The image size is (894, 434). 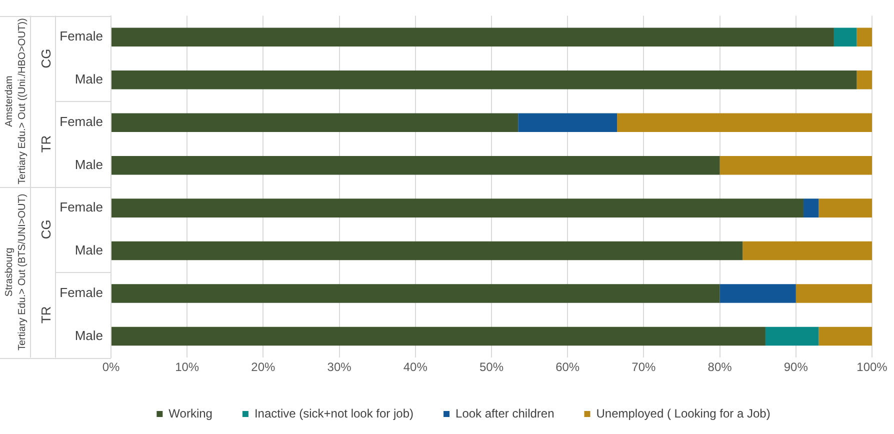 What do you see at coordinates (339, 367) in the screenshot?
I see `x-tick-label: 30%` at bounding box center [339, 367].